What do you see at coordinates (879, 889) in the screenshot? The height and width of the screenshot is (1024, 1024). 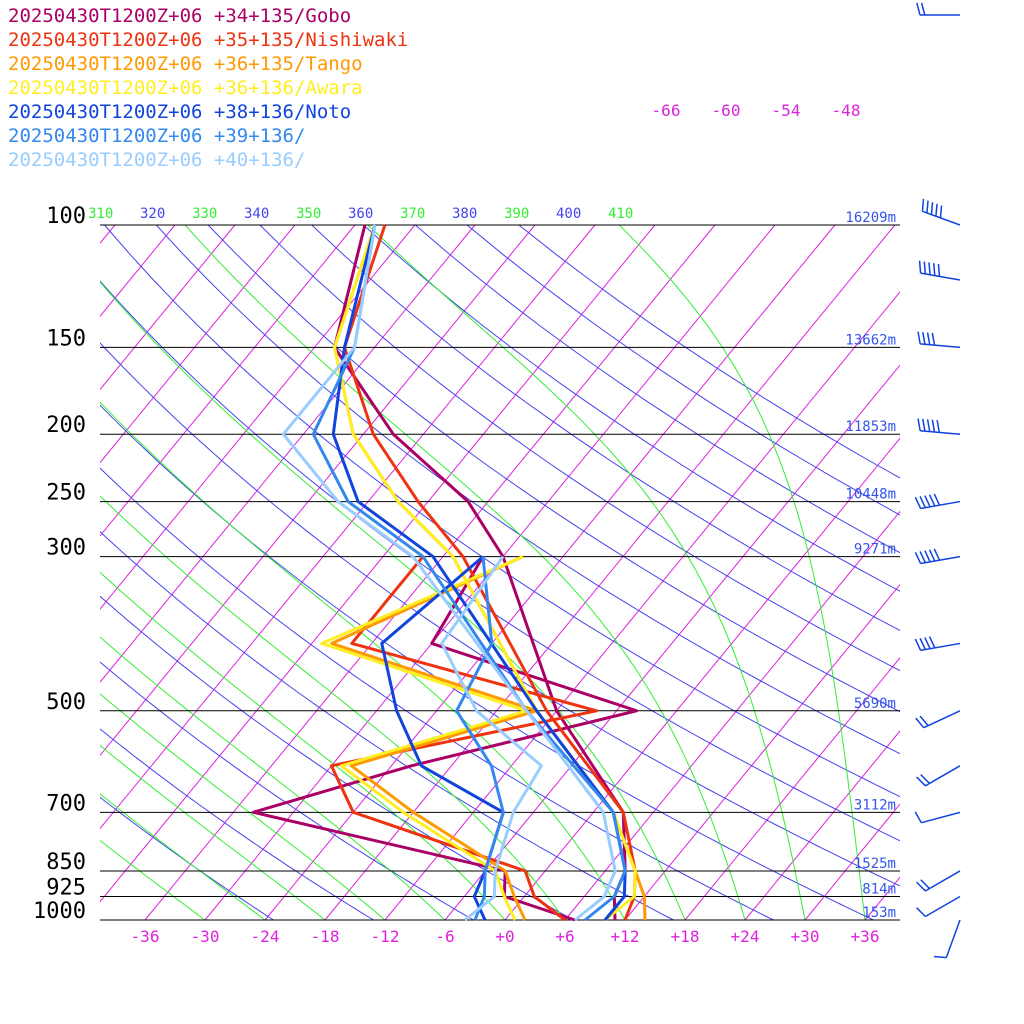 I see `height-label: 814m` at bounding box center [879, 889].